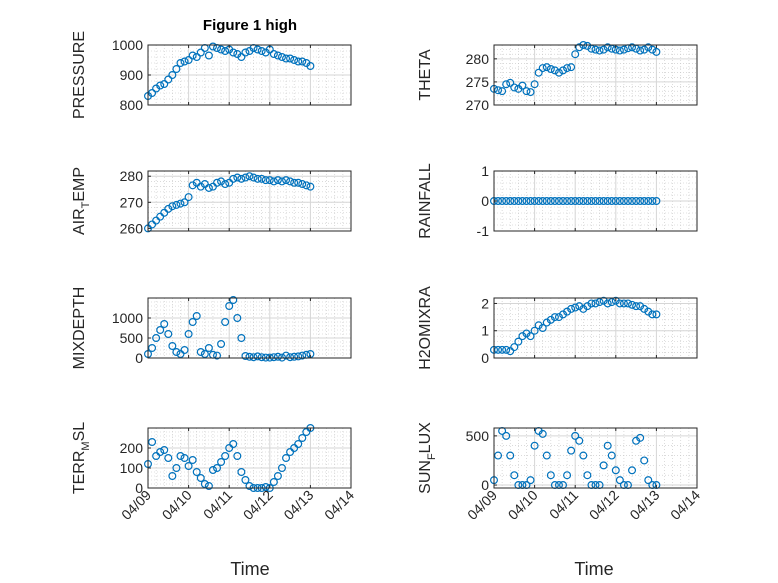 The image size is (778, 583). I want to click on y-tick-label: 260, so click(132, 228).